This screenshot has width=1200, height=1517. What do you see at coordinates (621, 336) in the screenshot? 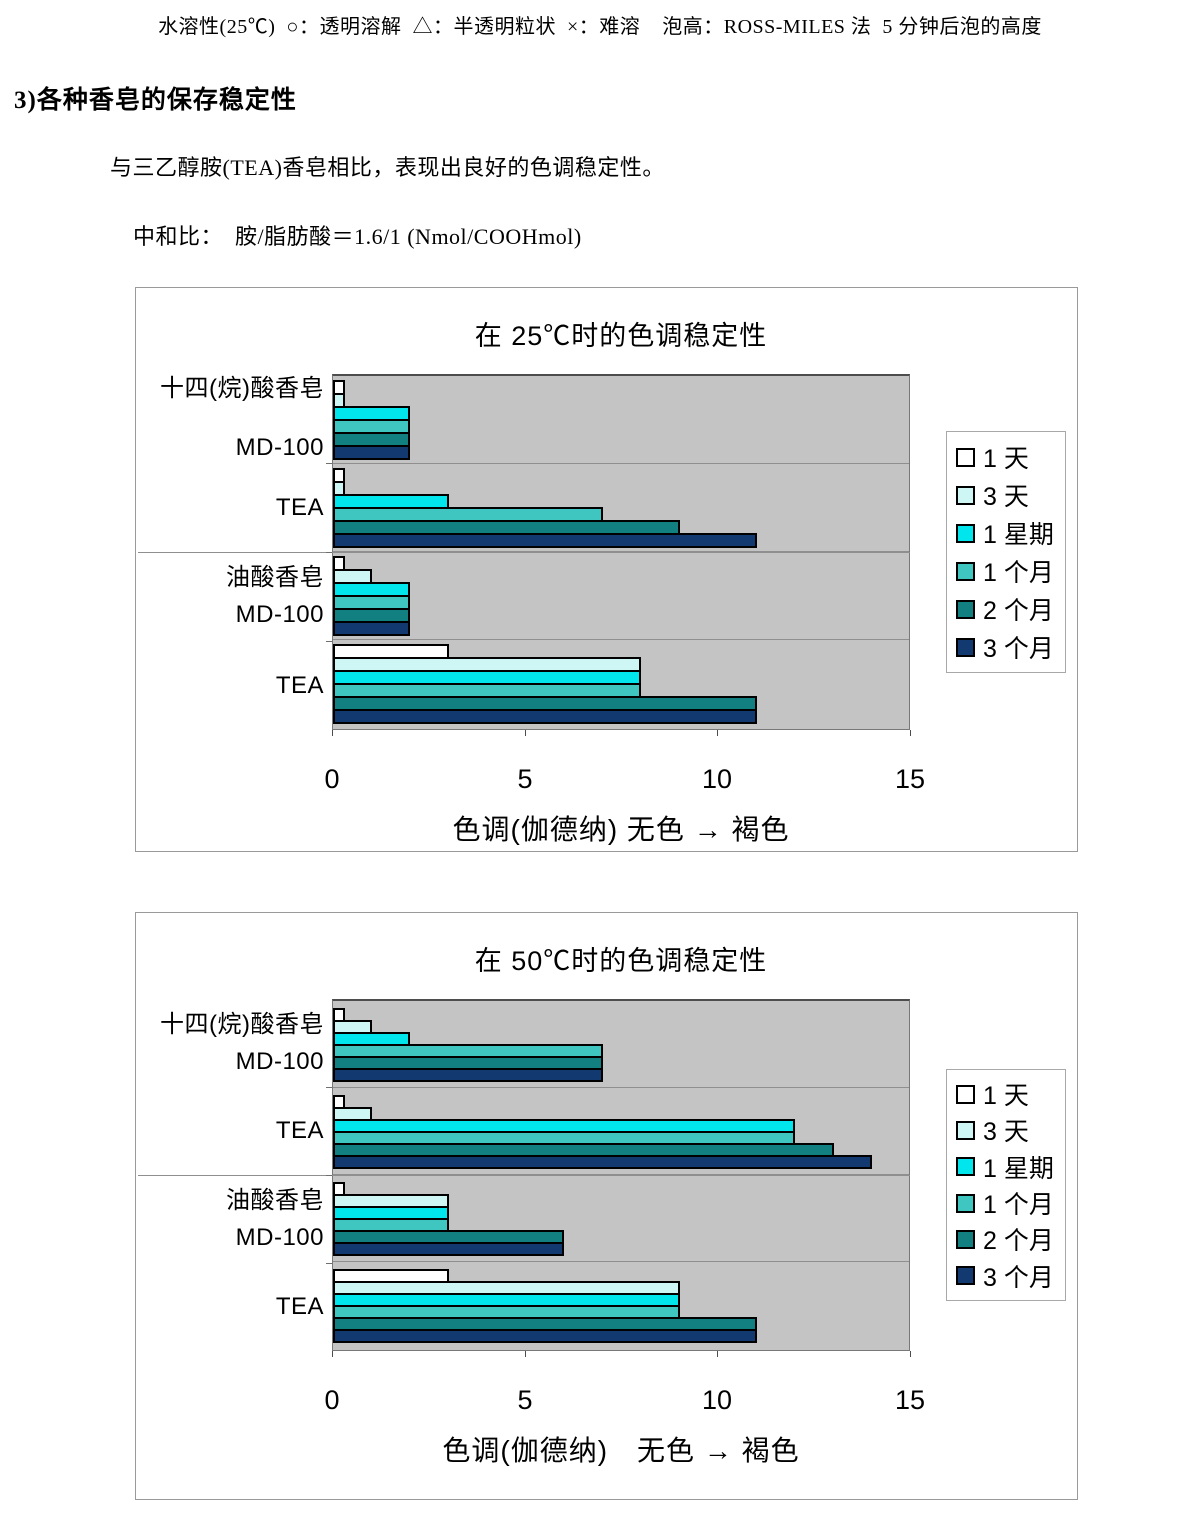
I see `chart-title: 在 25℃时的色调稳定性` at bounding box center [621, 336].